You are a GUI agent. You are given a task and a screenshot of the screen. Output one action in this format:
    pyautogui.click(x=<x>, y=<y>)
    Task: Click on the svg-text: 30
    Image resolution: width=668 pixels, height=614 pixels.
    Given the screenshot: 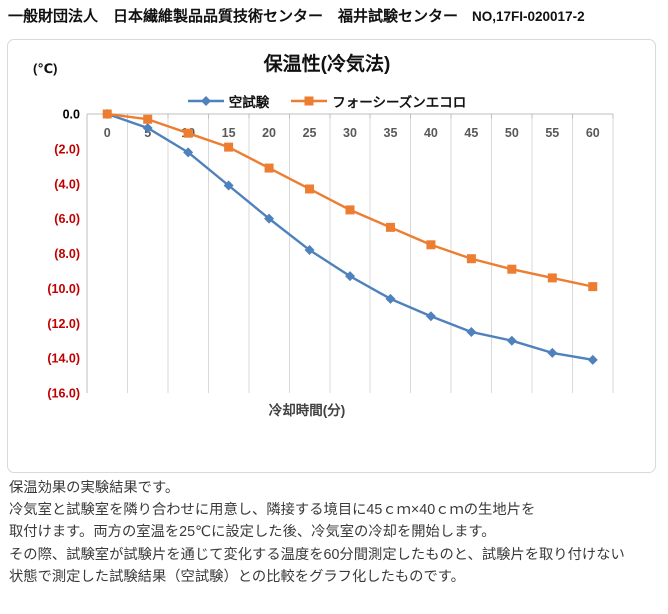 What is the action you would take?
    pyautogui.click(x=350, y=133)
    